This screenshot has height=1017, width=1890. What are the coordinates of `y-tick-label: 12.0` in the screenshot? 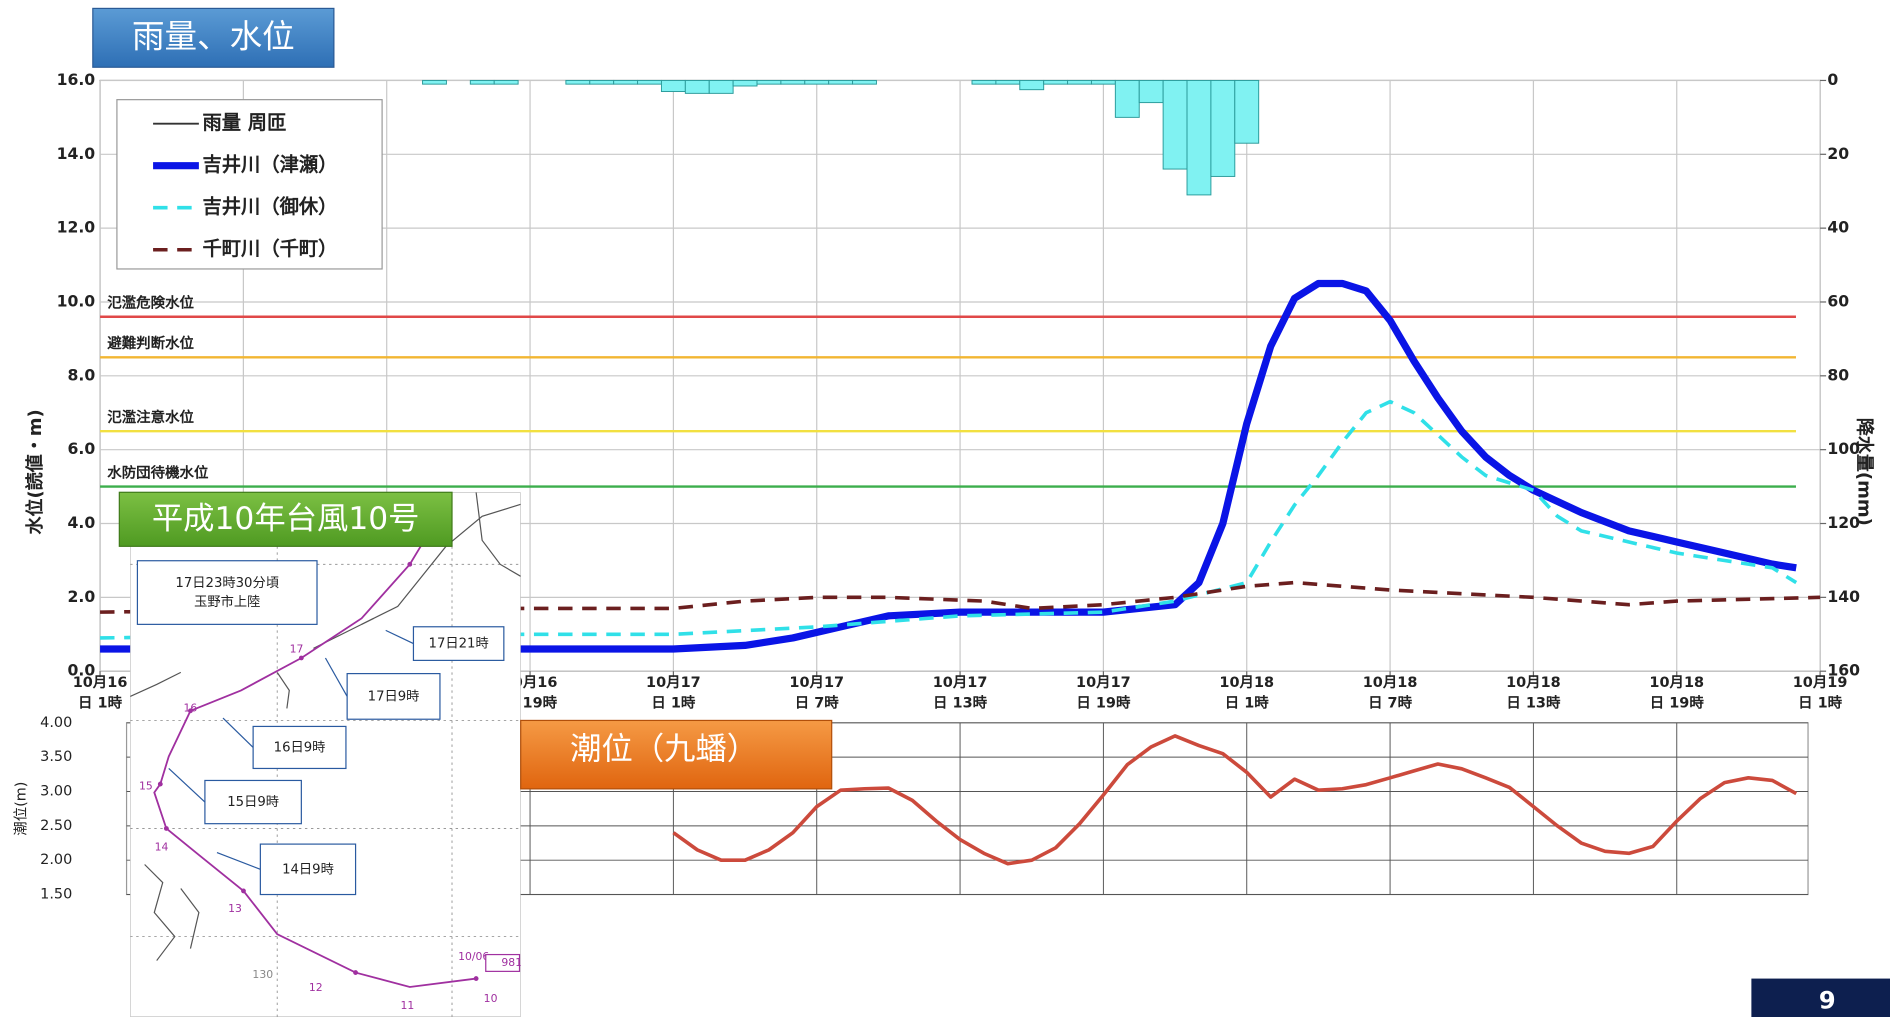 It's located at (76, 227).